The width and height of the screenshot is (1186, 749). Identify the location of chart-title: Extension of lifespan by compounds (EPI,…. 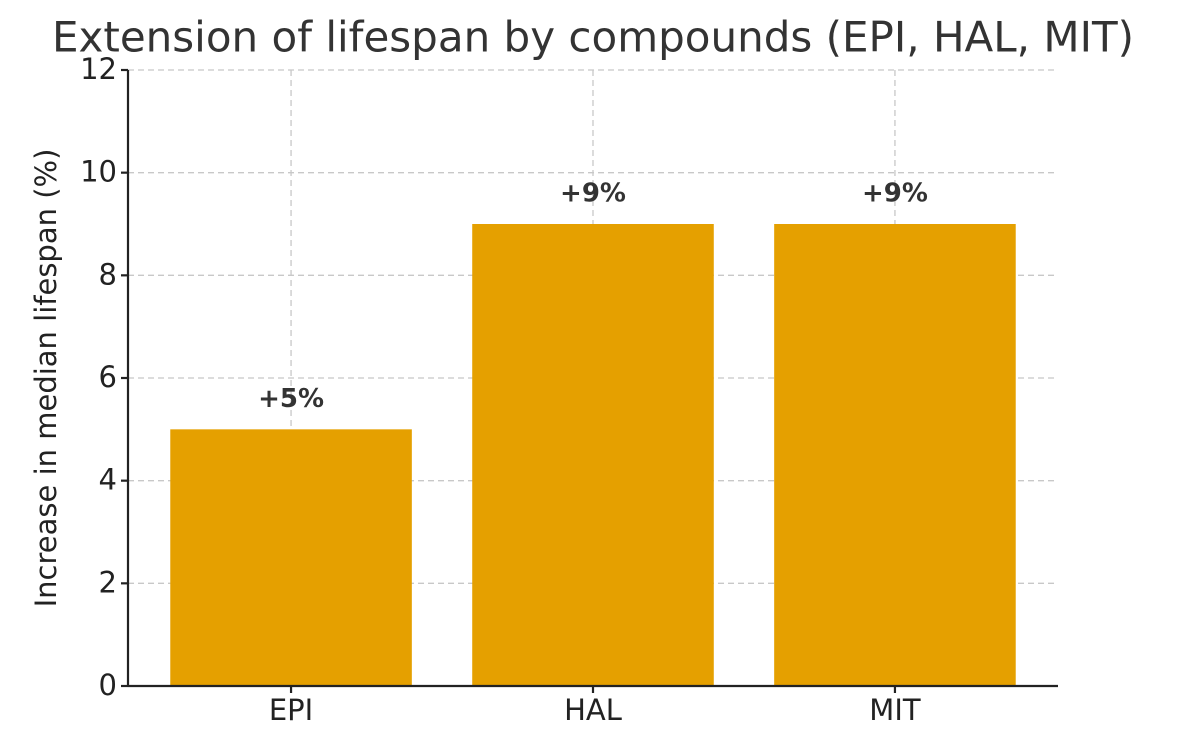
(593, 37).